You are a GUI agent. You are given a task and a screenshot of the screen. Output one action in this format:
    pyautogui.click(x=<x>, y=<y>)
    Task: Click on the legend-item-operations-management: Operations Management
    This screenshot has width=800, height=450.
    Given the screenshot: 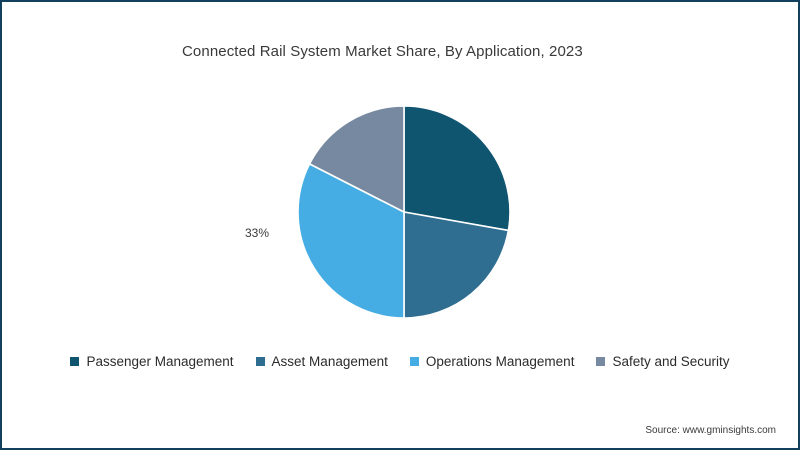 What is the action you would take?
    pyautogui.click(x=492, y=361)
    